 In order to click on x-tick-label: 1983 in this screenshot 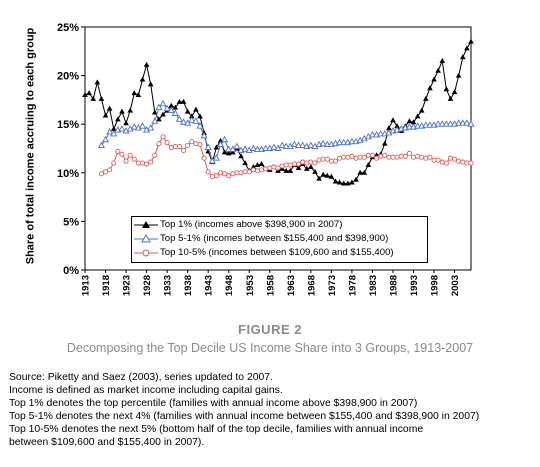, I will do `click(373, 285)`.